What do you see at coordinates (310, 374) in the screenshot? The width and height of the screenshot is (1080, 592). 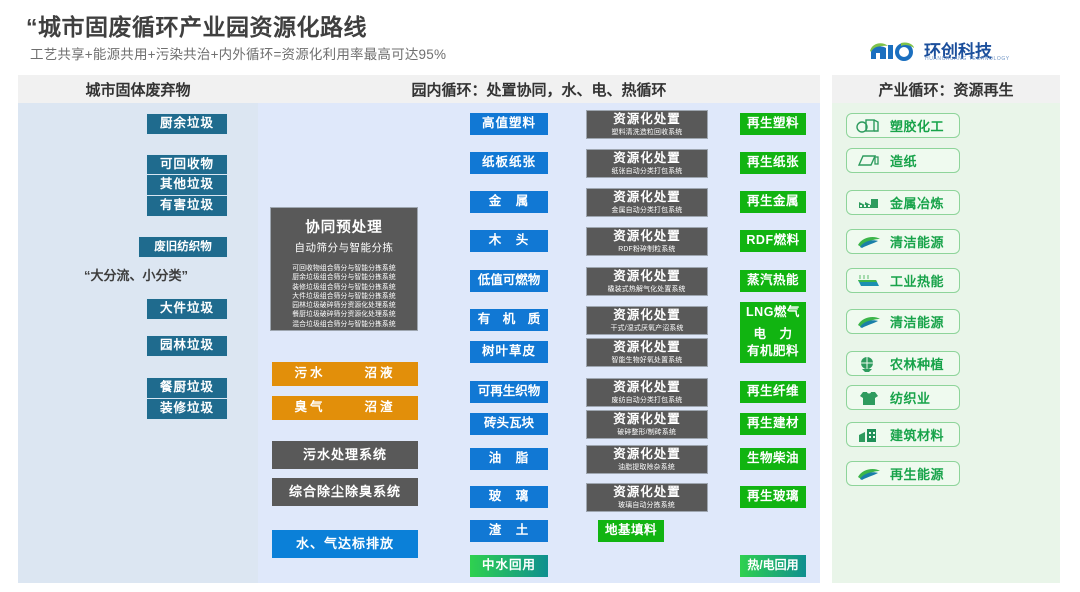 I see `byproduct-wastewater: 污水` at bounding box center [310, 374].